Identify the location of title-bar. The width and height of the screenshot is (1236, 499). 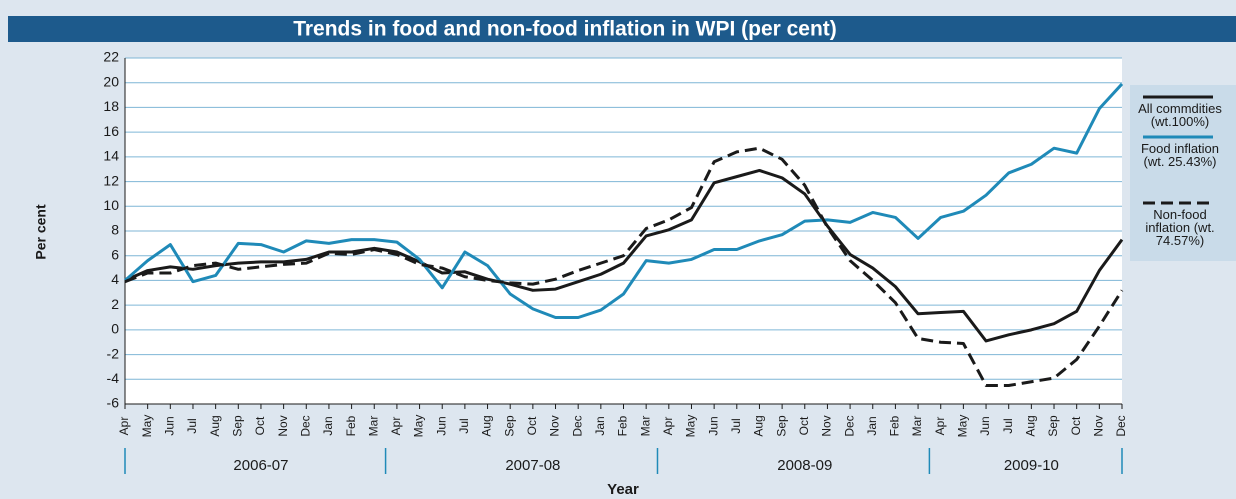
(622, 29).